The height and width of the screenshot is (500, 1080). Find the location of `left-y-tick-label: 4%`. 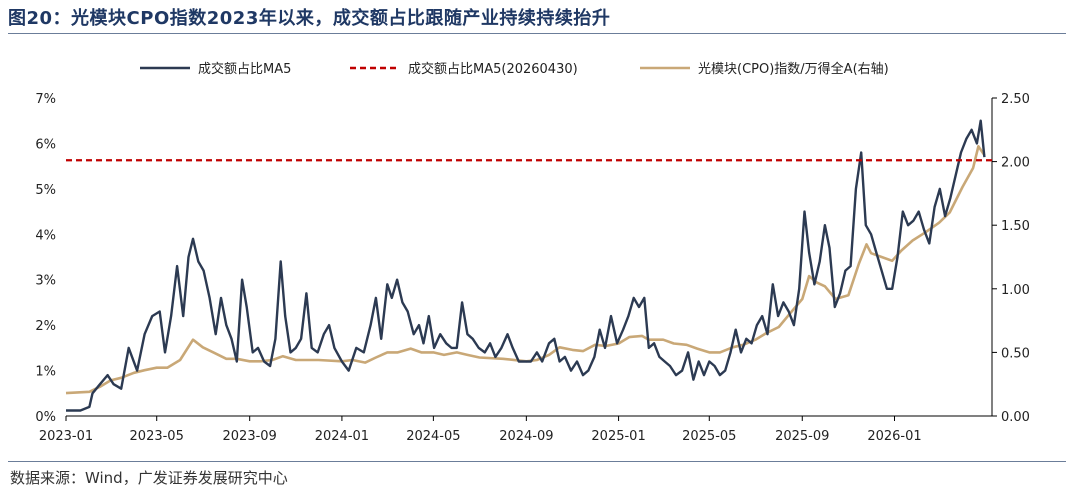

left-y-tick-label: 4% is located at coordinates (45, 235).